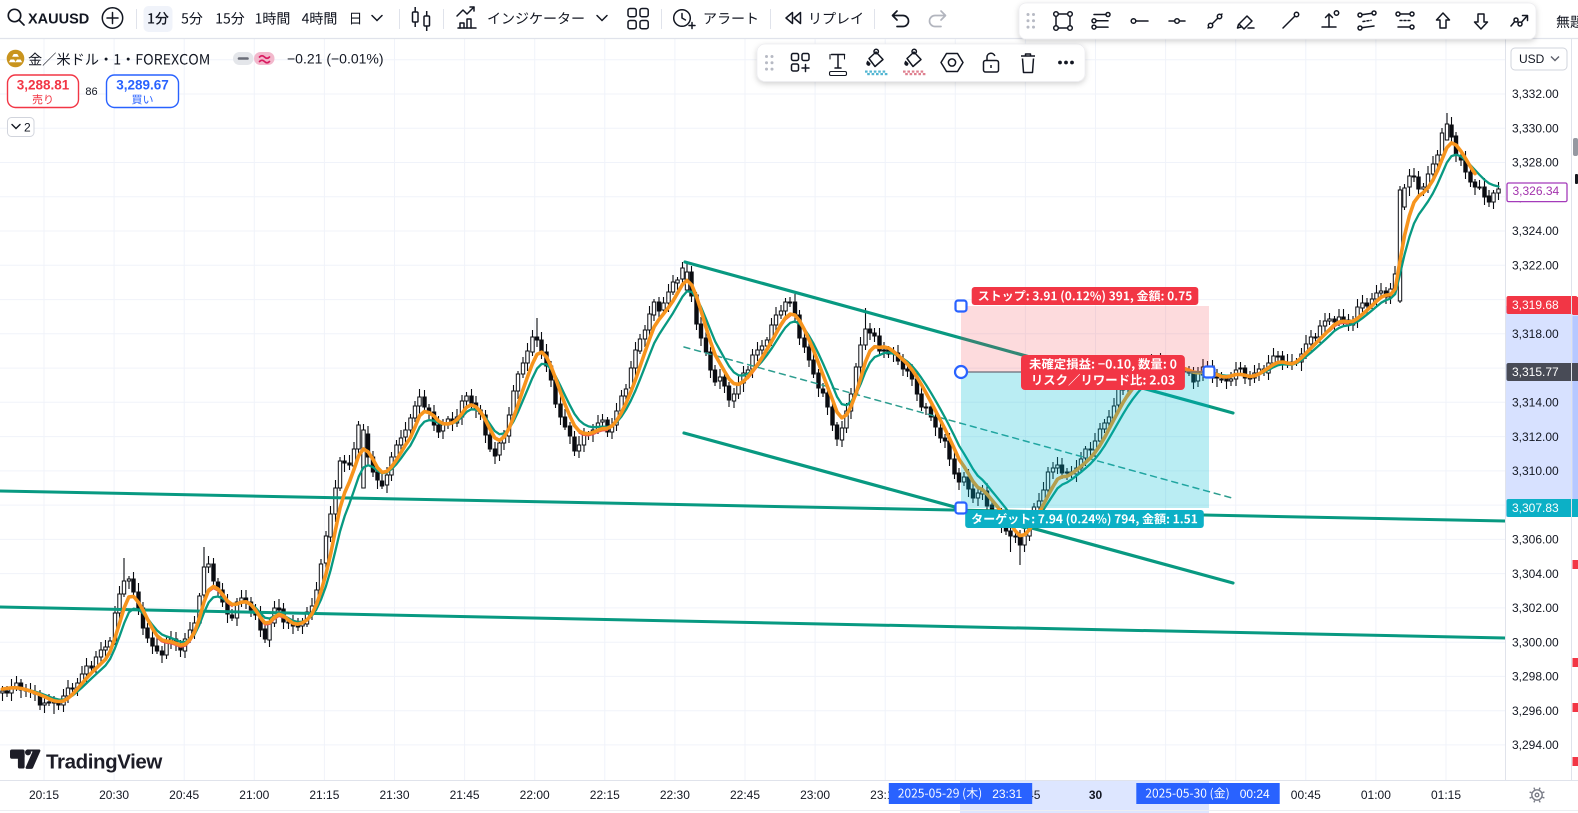  What do you see at coordinates (1535, 231) in the screenshot?
I see `svg-text: 3,324.00` at bounding box center [1535, 231].